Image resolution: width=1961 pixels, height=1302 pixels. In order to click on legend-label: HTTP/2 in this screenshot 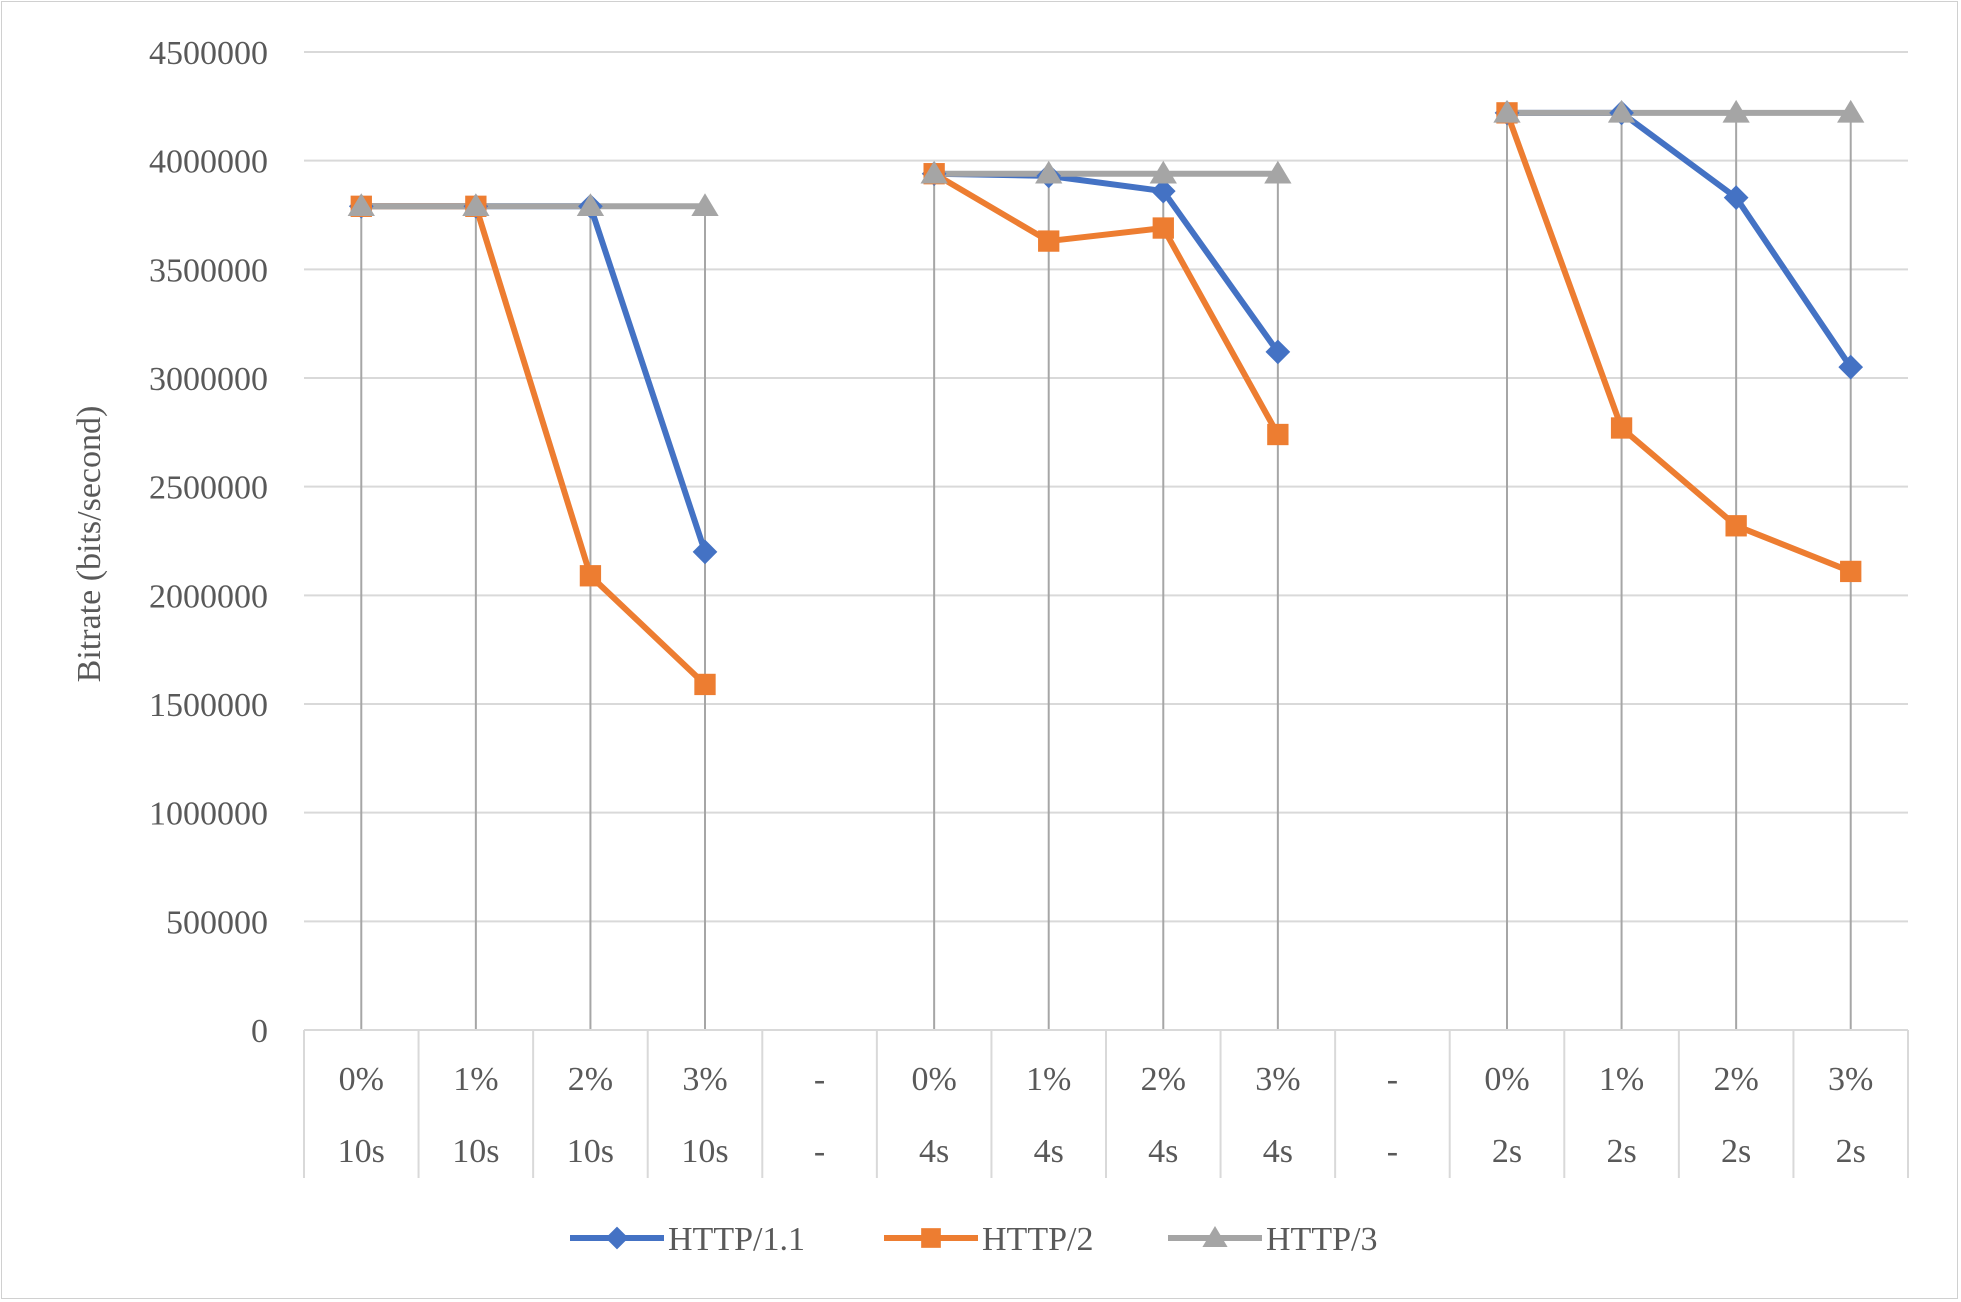, I will do `click(1037, 1239)`.